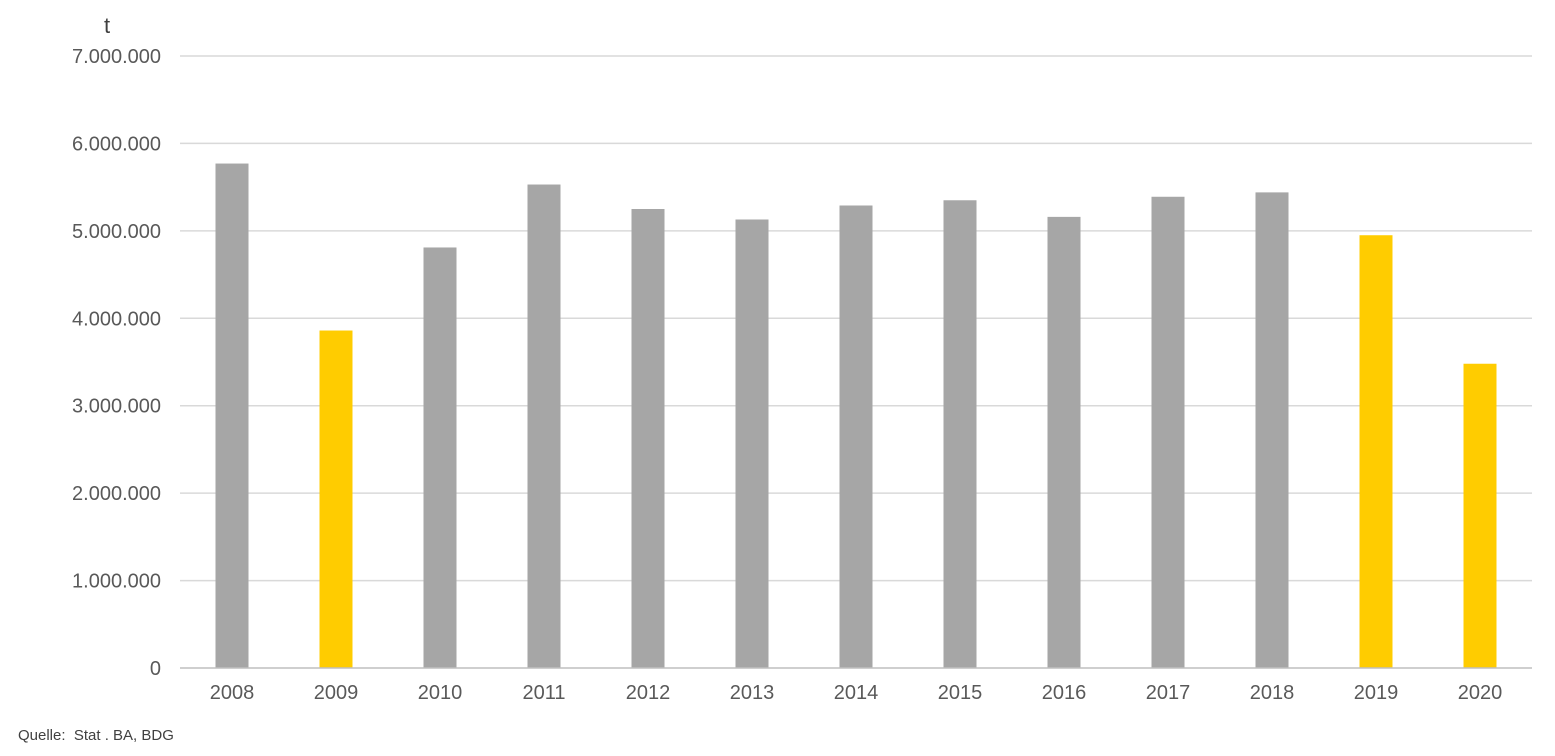 Image resolution: width=1555 pixels, height=756 pixels. I want to click on bar-2018, so click(1272, 430).